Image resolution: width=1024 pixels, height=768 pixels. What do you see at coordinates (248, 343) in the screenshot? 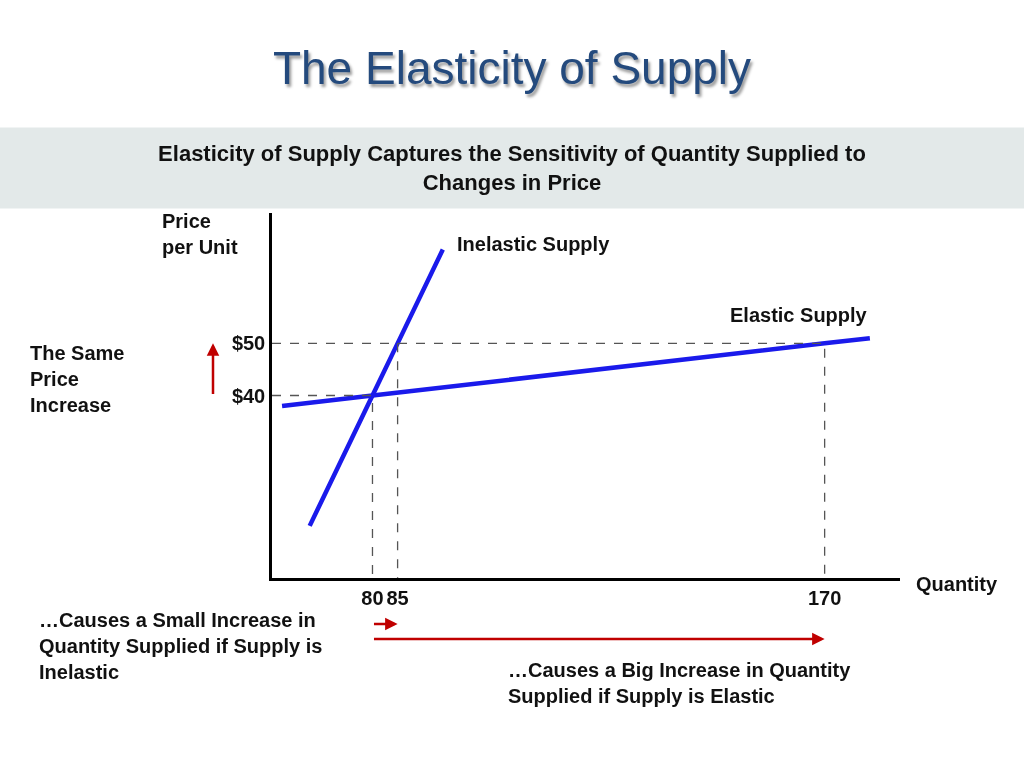
I see `y-tick-label: $50` at bounding box center [248, 343].